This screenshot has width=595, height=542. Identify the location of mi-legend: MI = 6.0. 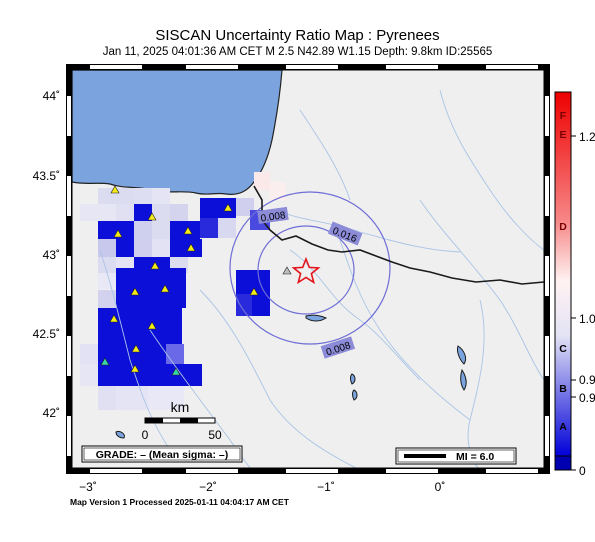
(456, 456).